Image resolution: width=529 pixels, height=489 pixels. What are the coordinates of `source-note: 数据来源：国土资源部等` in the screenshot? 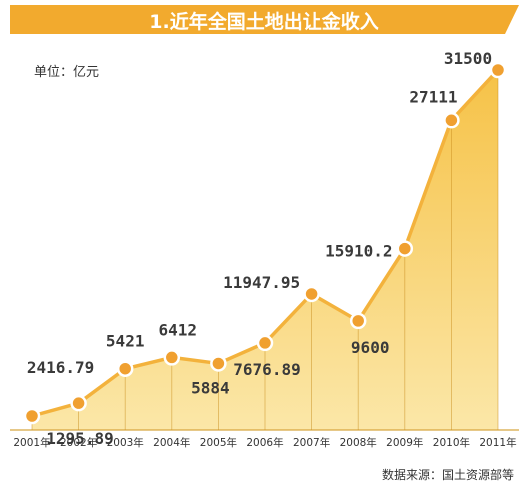 It's located at (448, 474).